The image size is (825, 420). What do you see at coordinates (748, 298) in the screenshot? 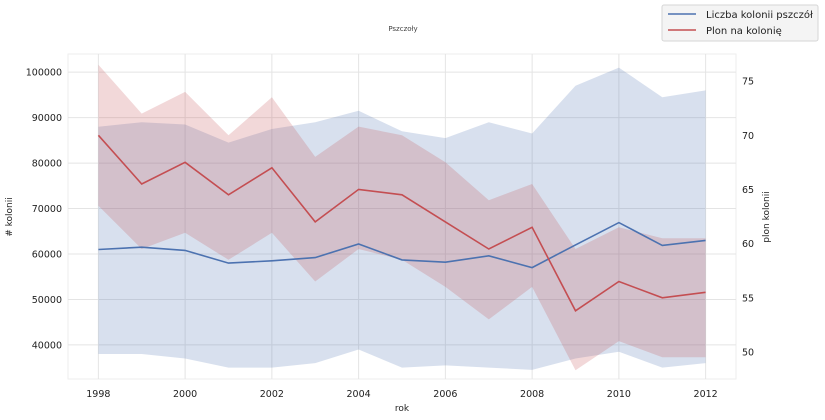
I see `right-tick-label: 55` at bounding box center [748, 298].